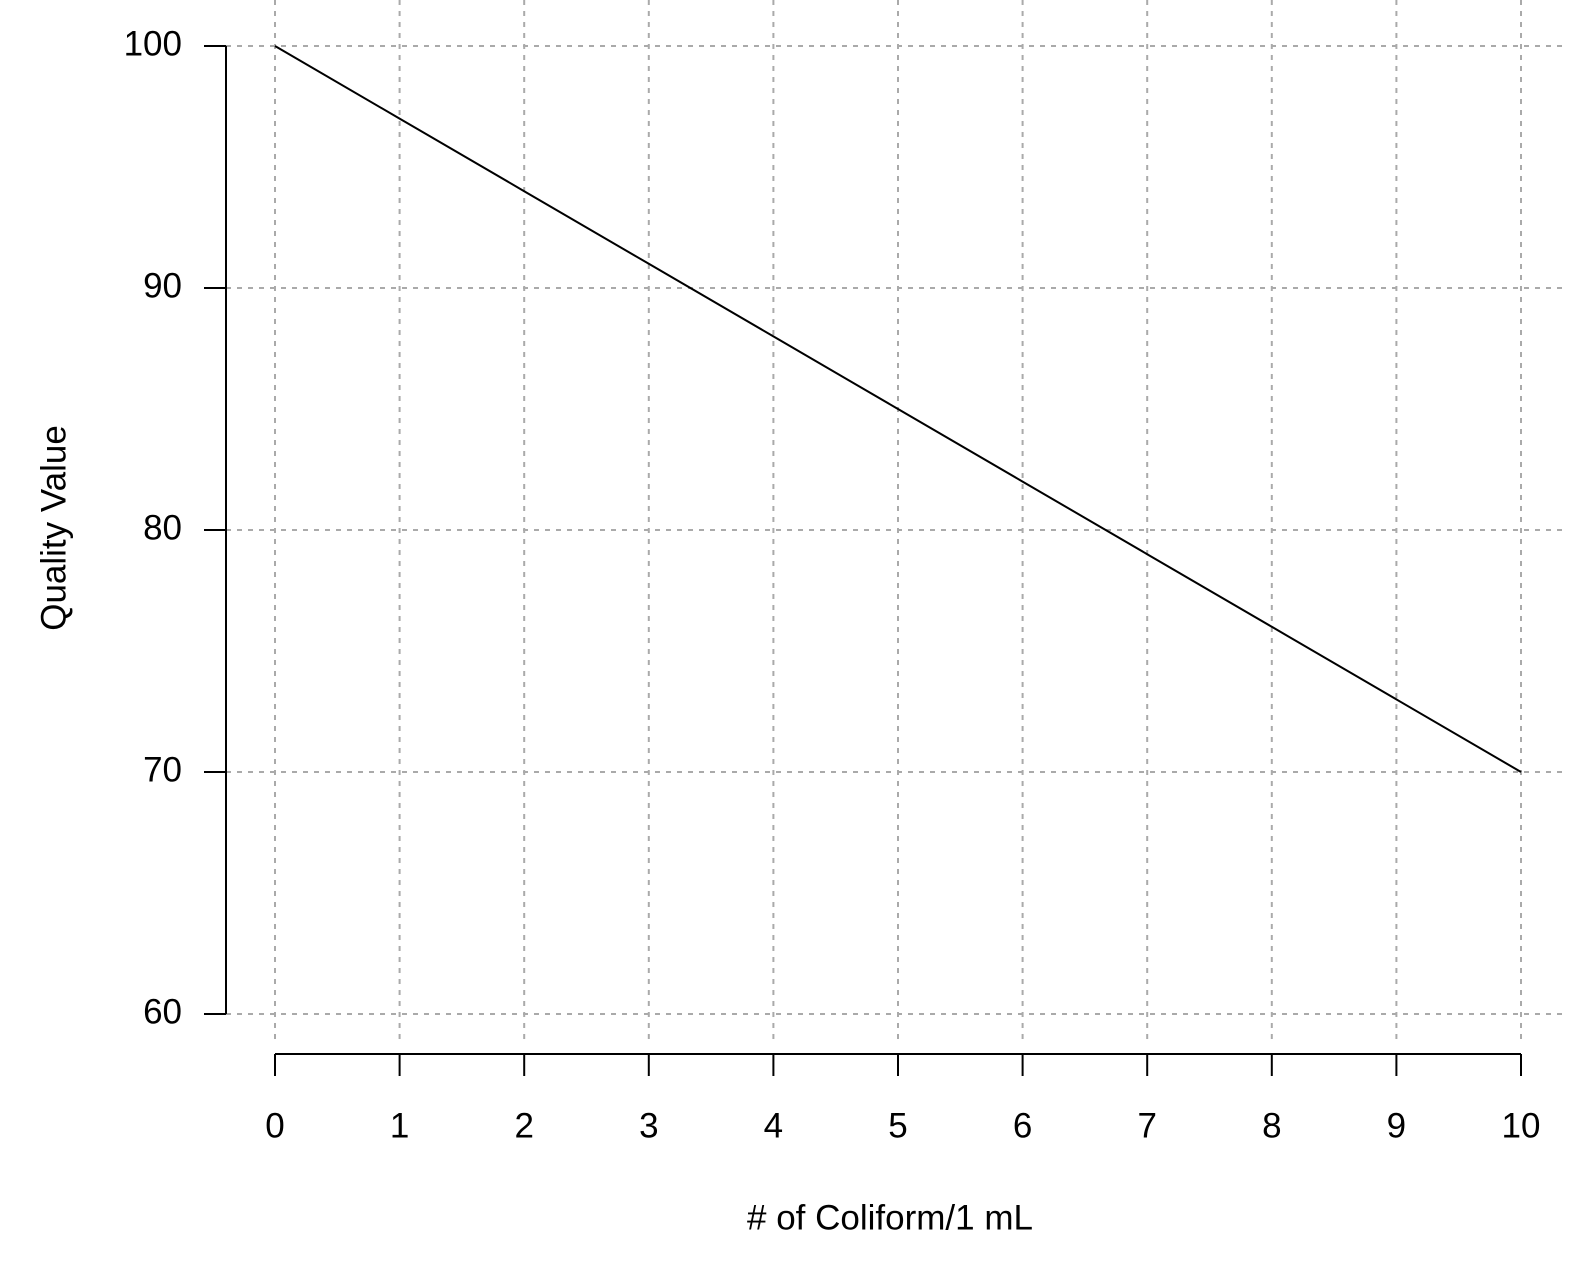 This screenshot has height=1280, width=1590. Describe the element at coordinates (648, 1125) in the screenshot. I see `x-tick-label: 3` at that location.